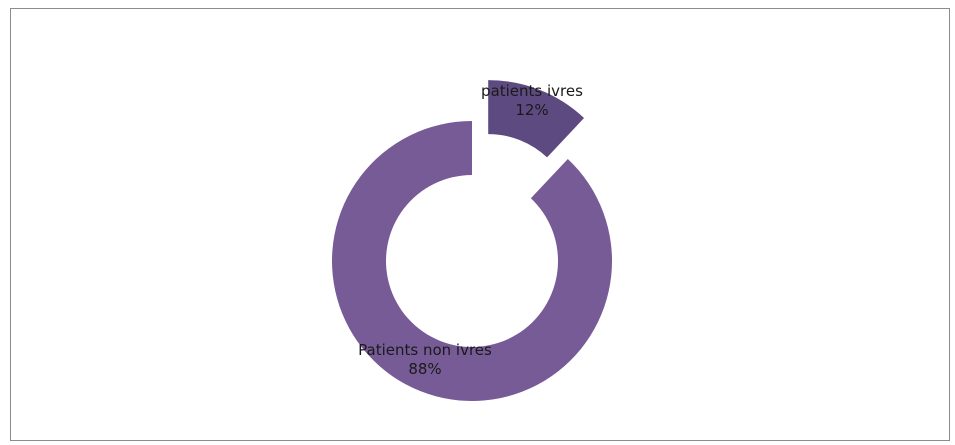 The height and width of the screenshot is (445, 955). Describe the element at coordinates (425, 359) in the screenshot. I see `data-label-patients-non-ivres: Patients non ivres 88%` at that location.